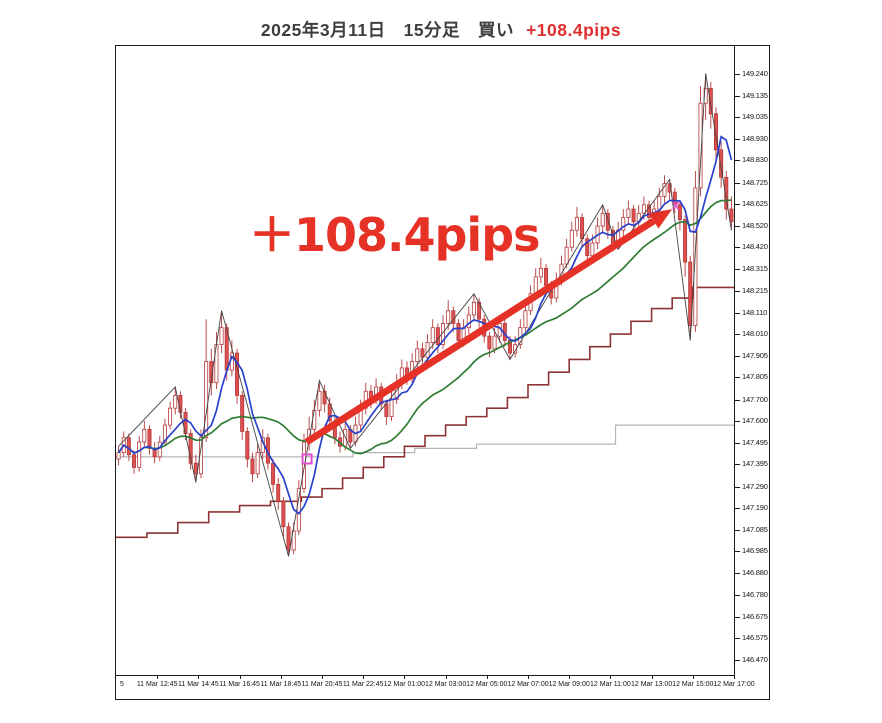 The width and height of the screenshot is (882, 723). What do you see at coordinates (363, 684) in the screenshot?
I see `time-label: 11 Mar 22:45` at bounding box center [363, 684].